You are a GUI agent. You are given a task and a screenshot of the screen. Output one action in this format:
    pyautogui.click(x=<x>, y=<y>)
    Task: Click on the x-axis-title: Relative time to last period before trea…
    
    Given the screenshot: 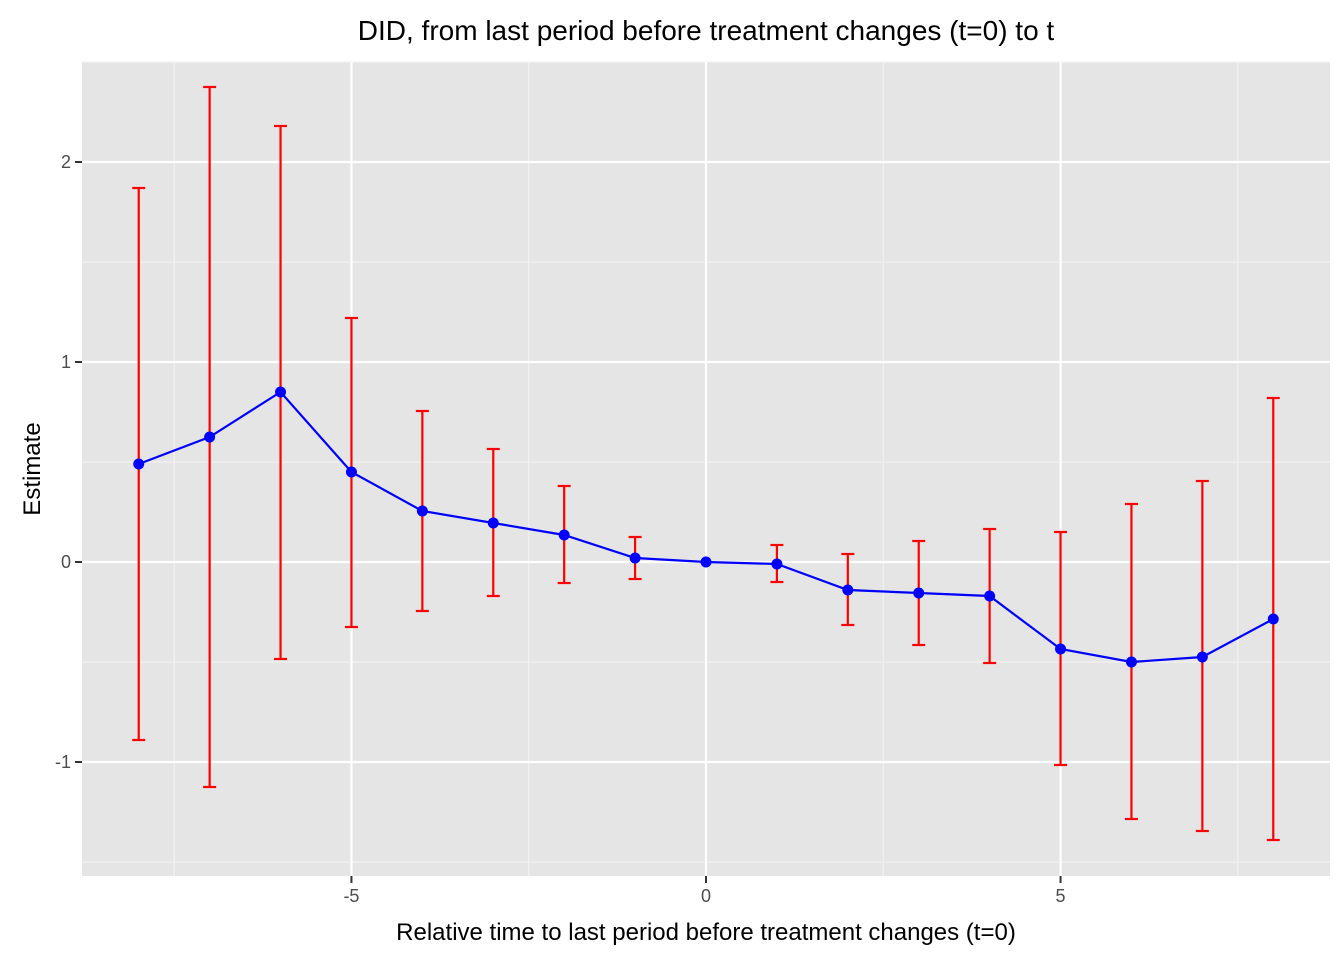 What is the action you would take?
    pyautogui.click(x=706, y=932)
    